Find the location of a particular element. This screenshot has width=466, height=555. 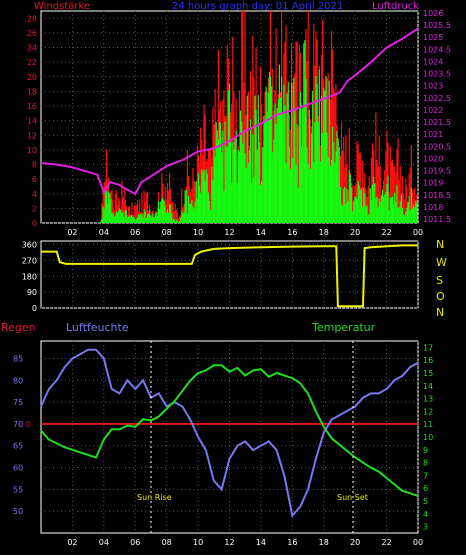

bottom-x-tick: 18 is located at coordinates (324, 542).